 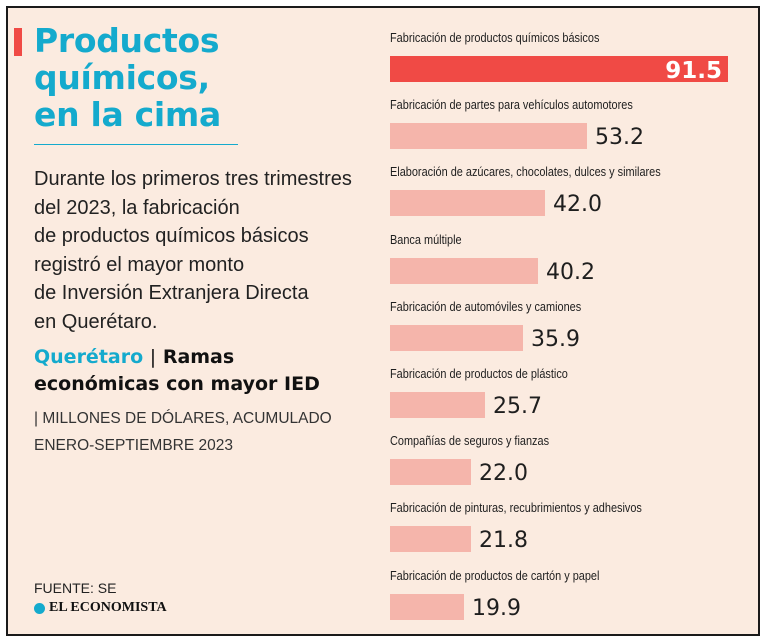 I want to click on headline-line-3: en la cima, so click(x=127, y=114).